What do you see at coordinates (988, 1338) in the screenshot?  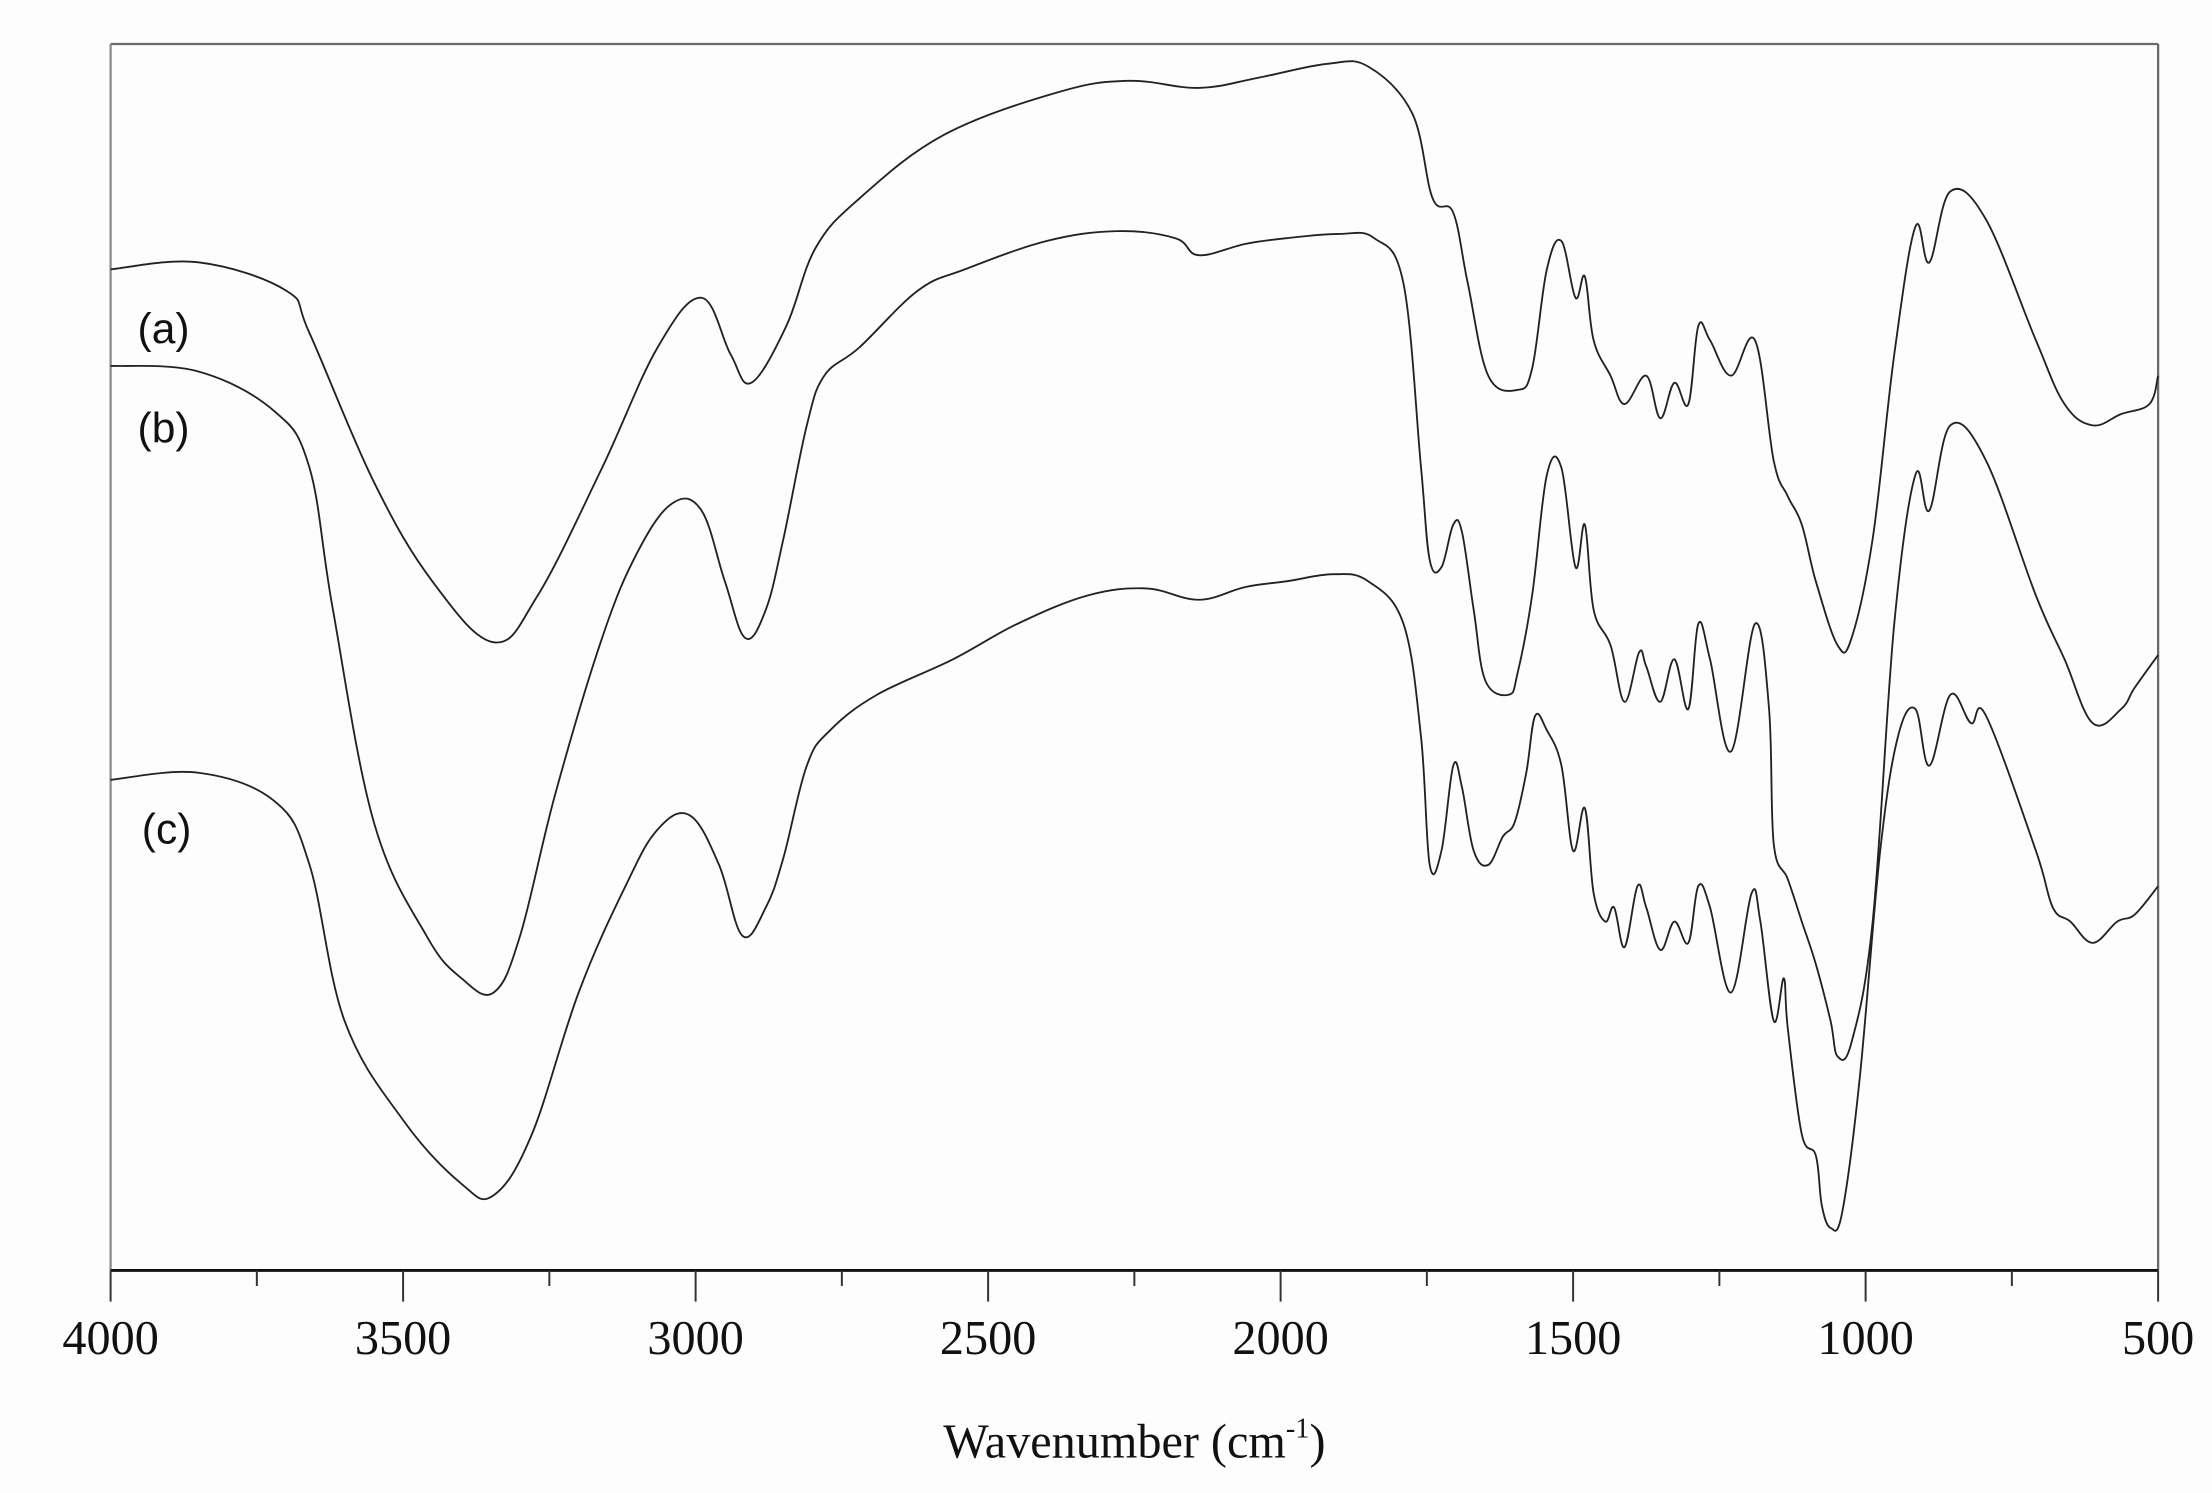 I see `x-tick-label: 2500` at bounding box center [988, 1338].